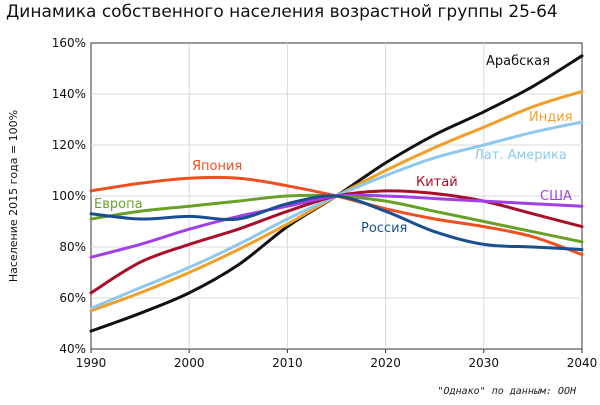 The width and height of the screenshot is (600, 405). I want to click on series-line-russia, so click(336, 223).